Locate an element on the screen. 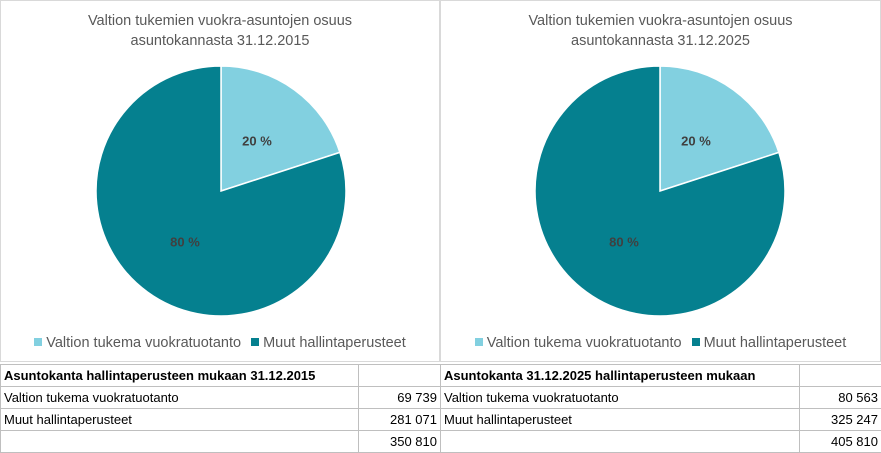  table-total-row: 350 810 is located at coordinates (221, 442).